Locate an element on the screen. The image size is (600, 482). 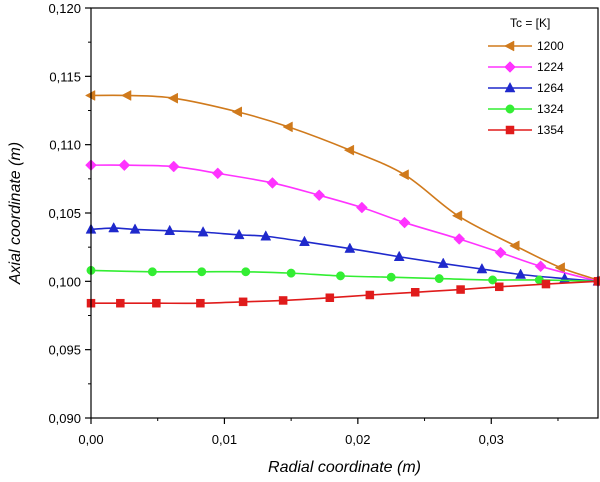
y-tick-label: 0,095 is located at coordinates (64, 350).